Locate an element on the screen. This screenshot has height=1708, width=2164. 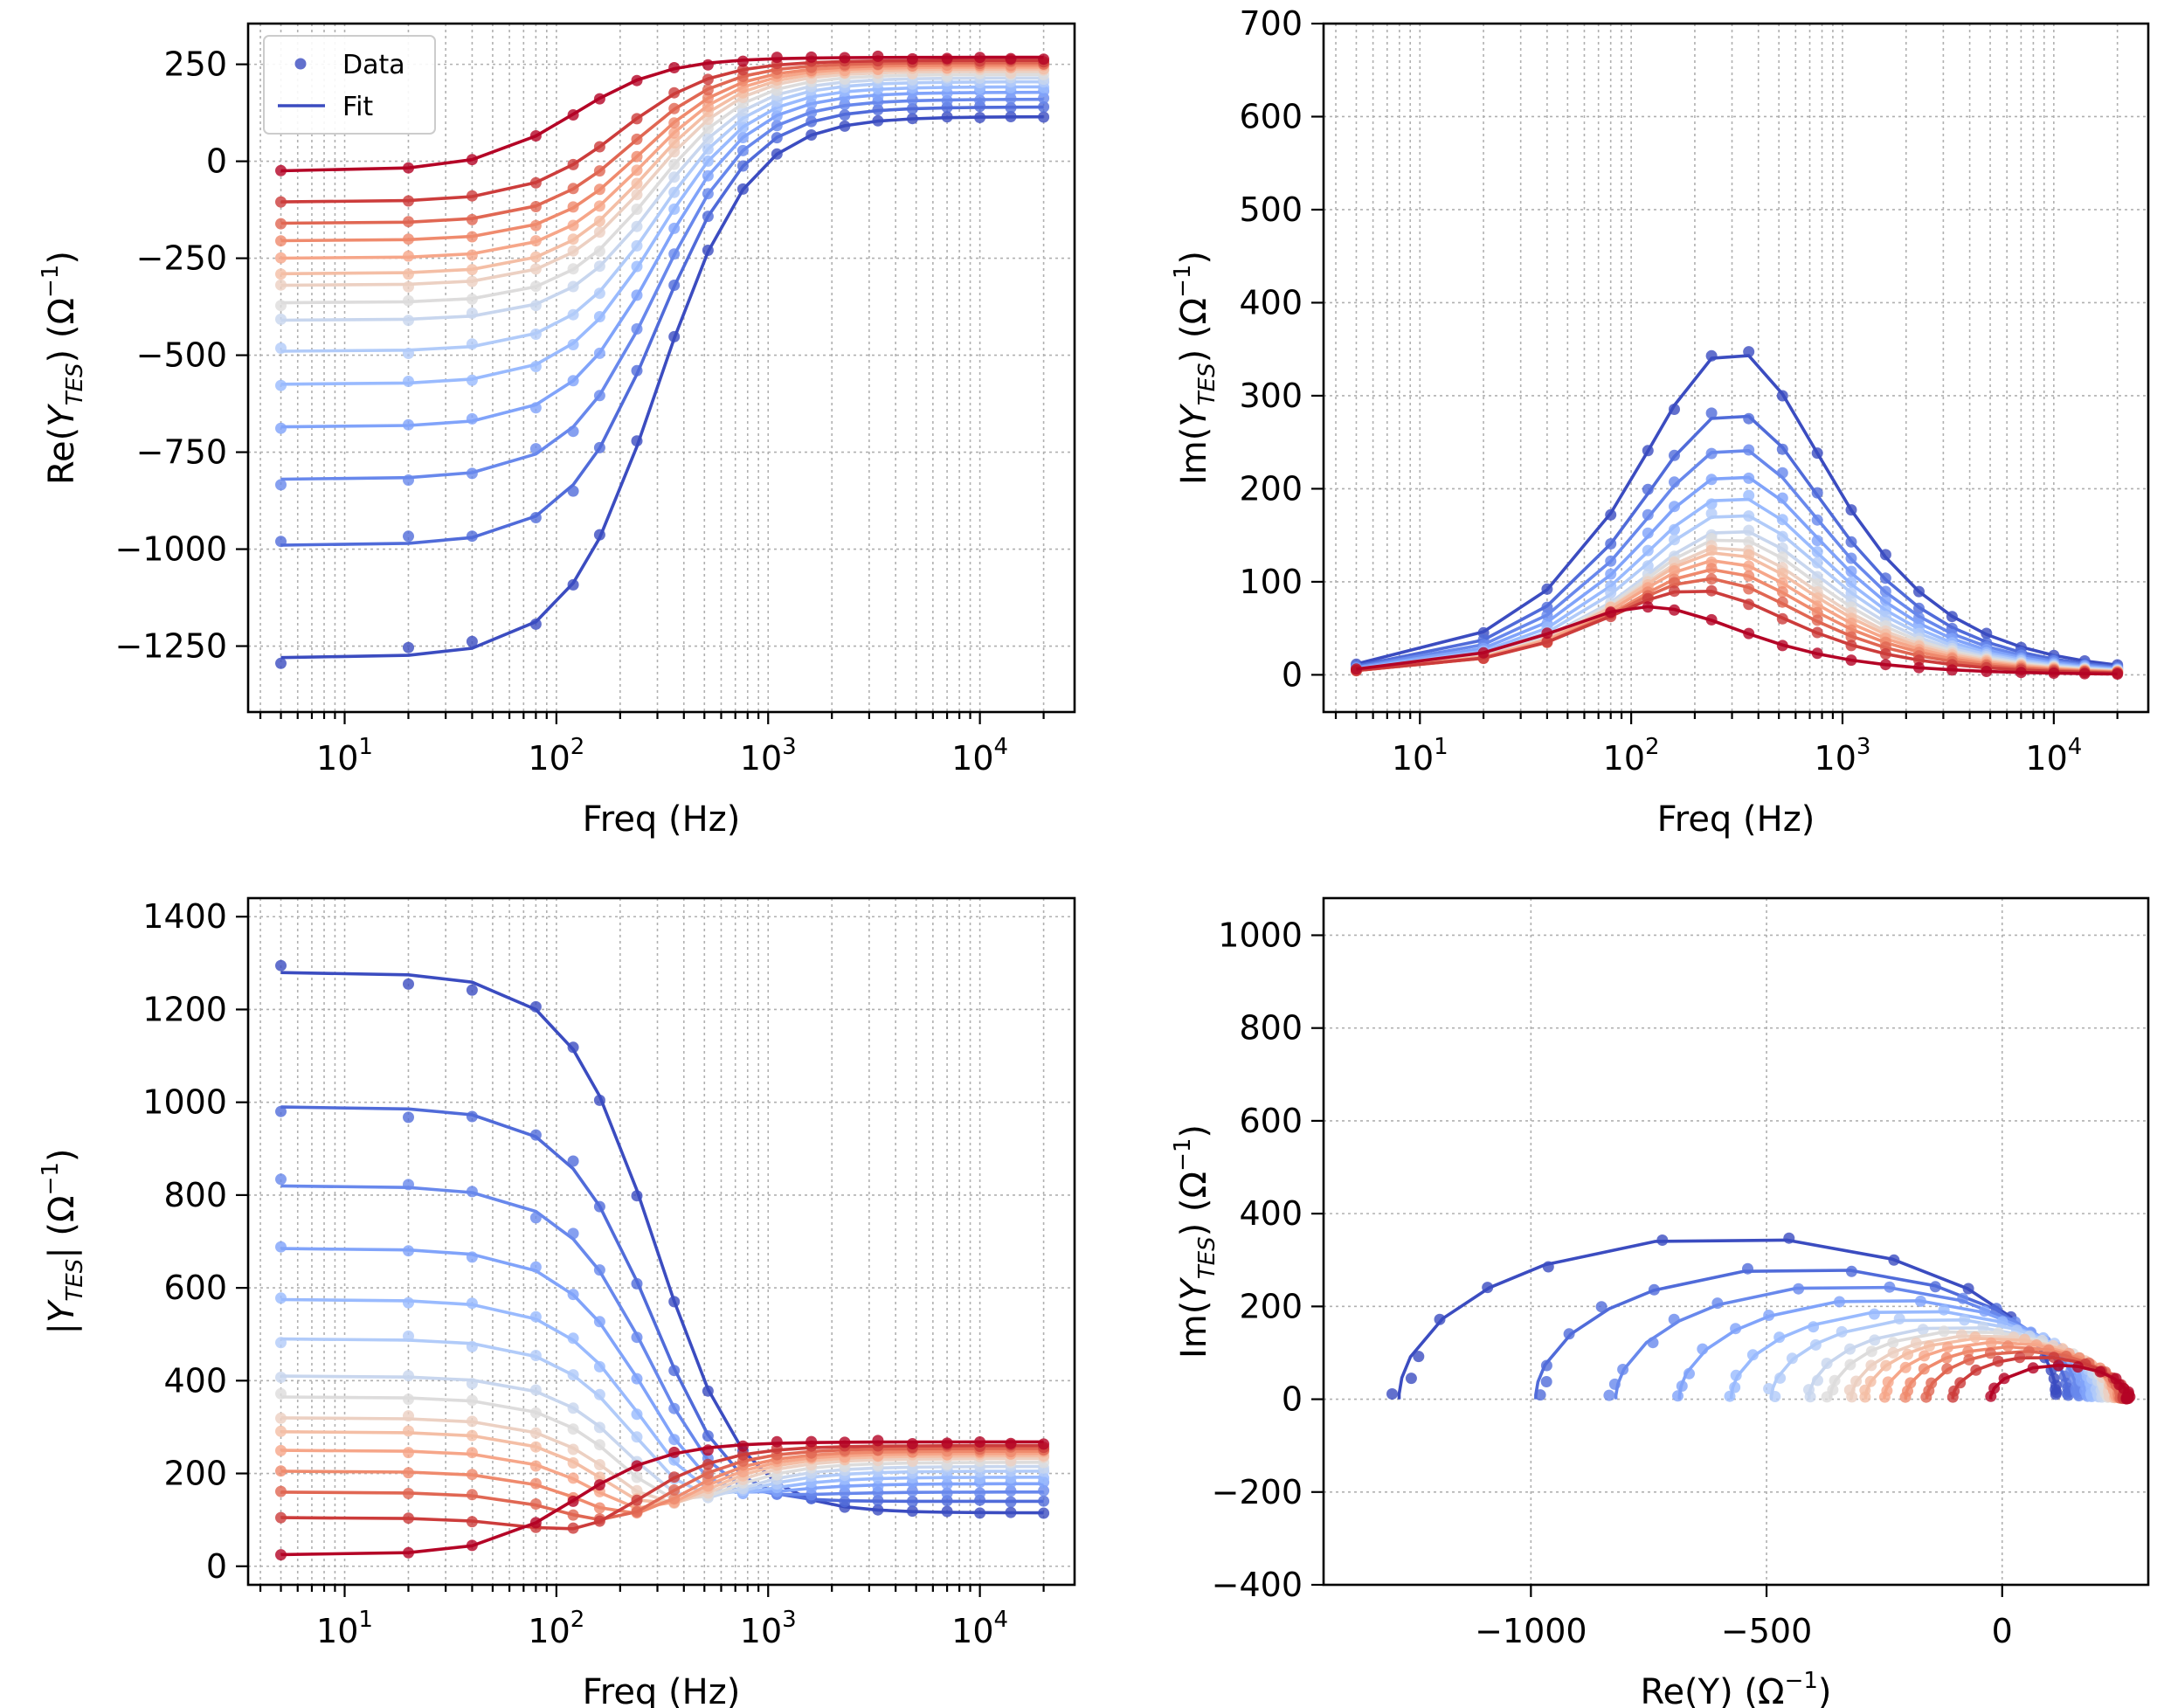
legend-data-marker is located at coordinates (300, 64).